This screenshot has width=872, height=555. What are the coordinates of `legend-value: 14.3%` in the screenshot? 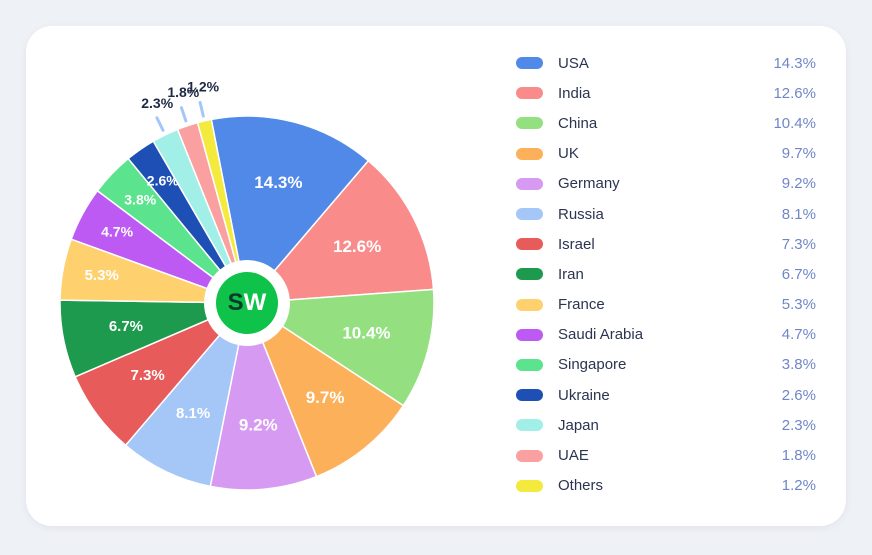 It's located at (794, 63).